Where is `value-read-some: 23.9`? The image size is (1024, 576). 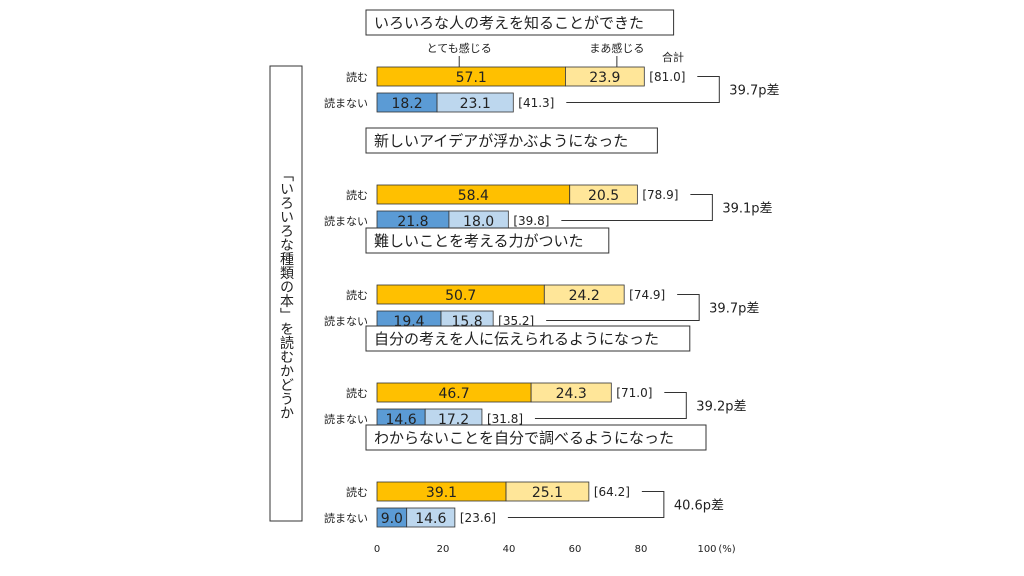
value-read-some: 23.9 is located at coordinates (604, 78).